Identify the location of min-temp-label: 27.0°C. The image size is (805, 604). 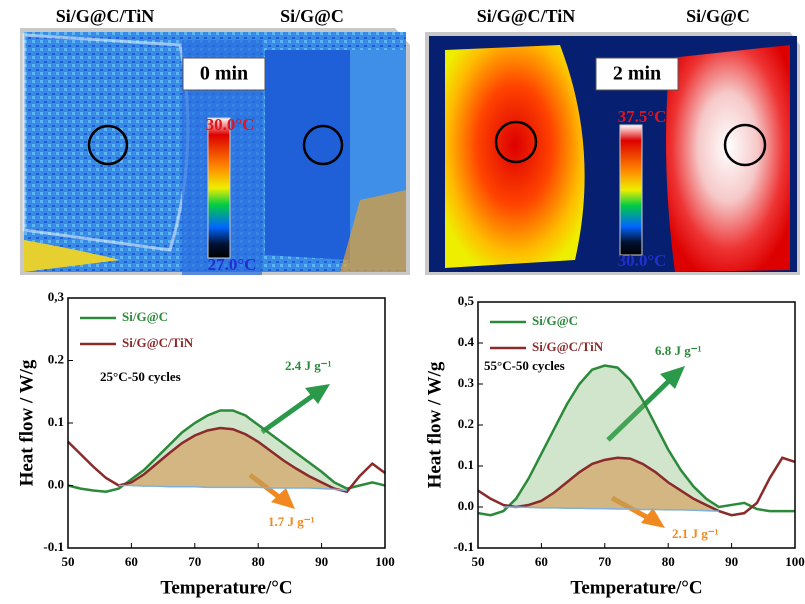
(232, 264).